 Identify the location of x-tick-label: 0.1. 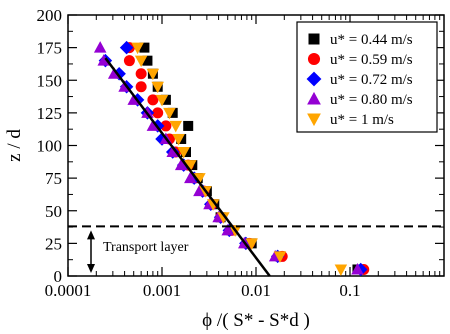
(349, 290).